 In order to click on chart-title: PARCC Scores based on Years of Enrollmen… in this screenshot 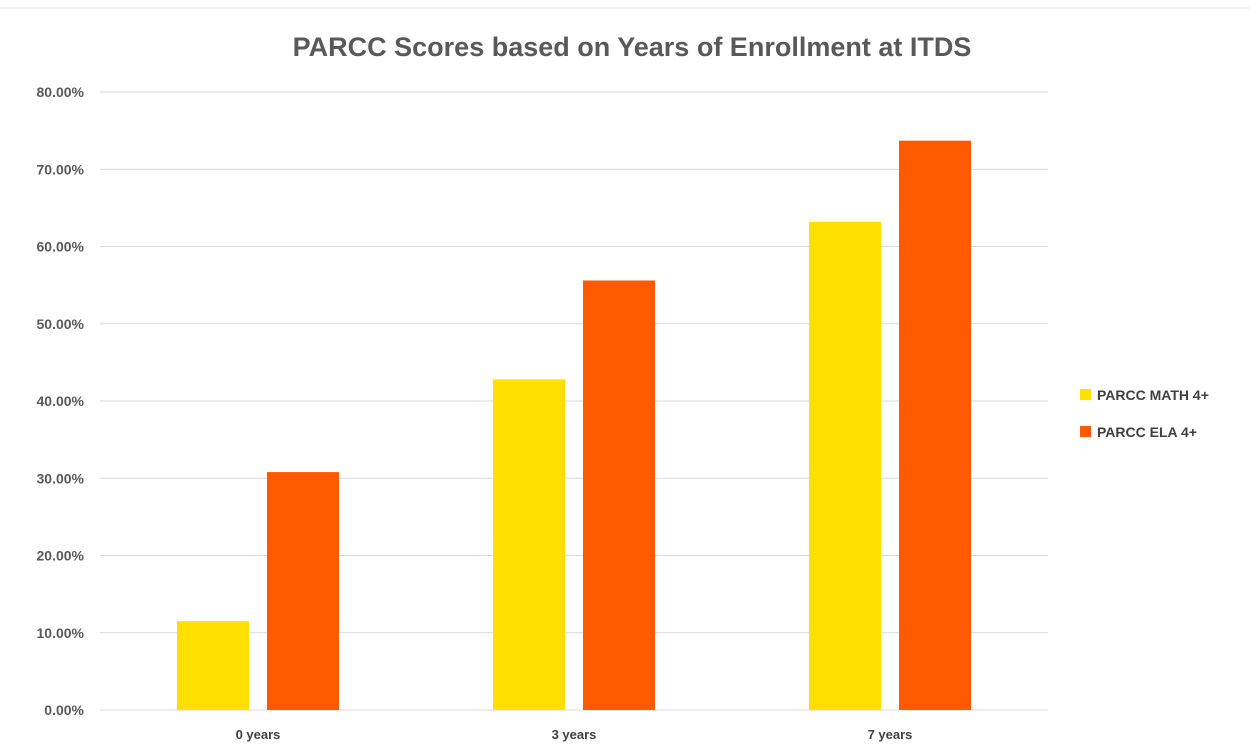, I will do `click(632, 47)`.